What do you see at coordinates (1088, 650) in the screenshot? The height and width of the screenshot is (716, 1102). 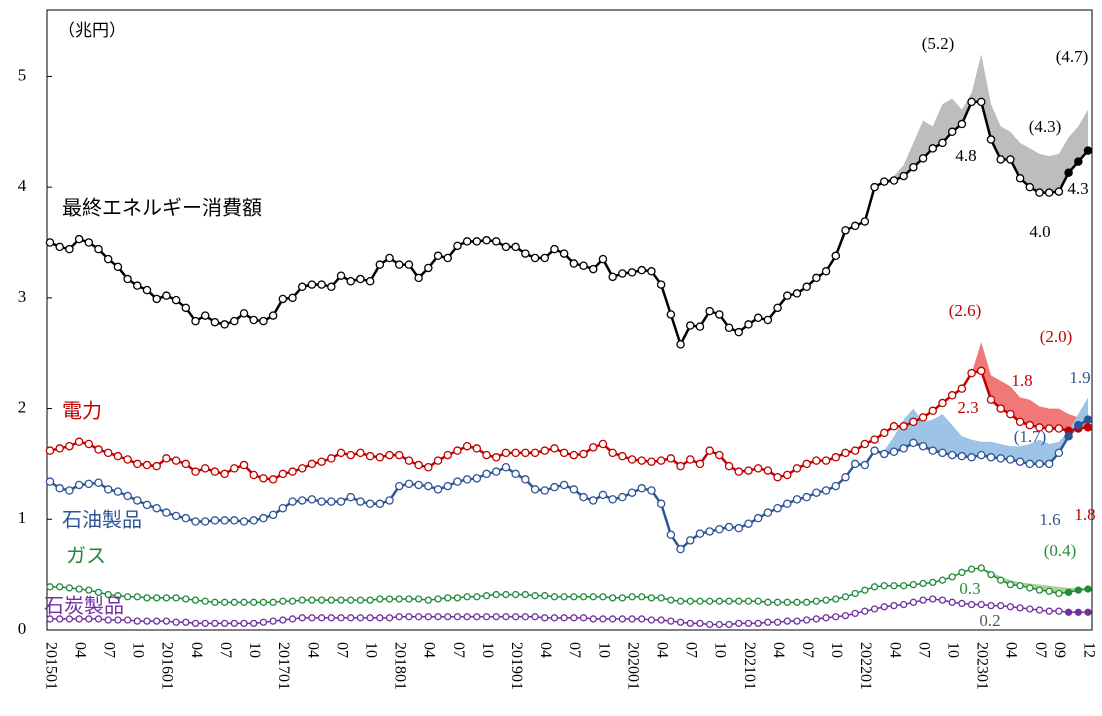 I see `x-tick-label: 12` at bounding box center [1088, 650].